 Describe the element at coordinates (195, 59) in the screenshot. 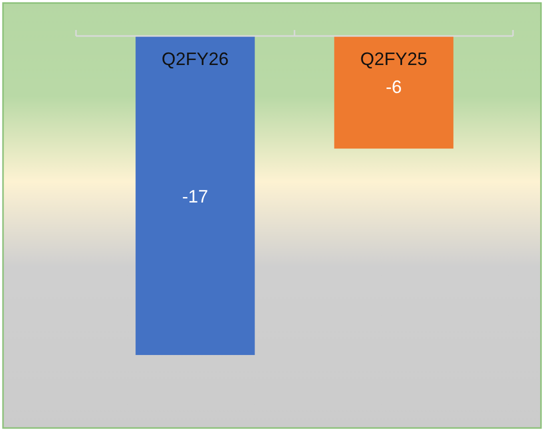

I see `x-tick-label: Q2FY26` at that location.